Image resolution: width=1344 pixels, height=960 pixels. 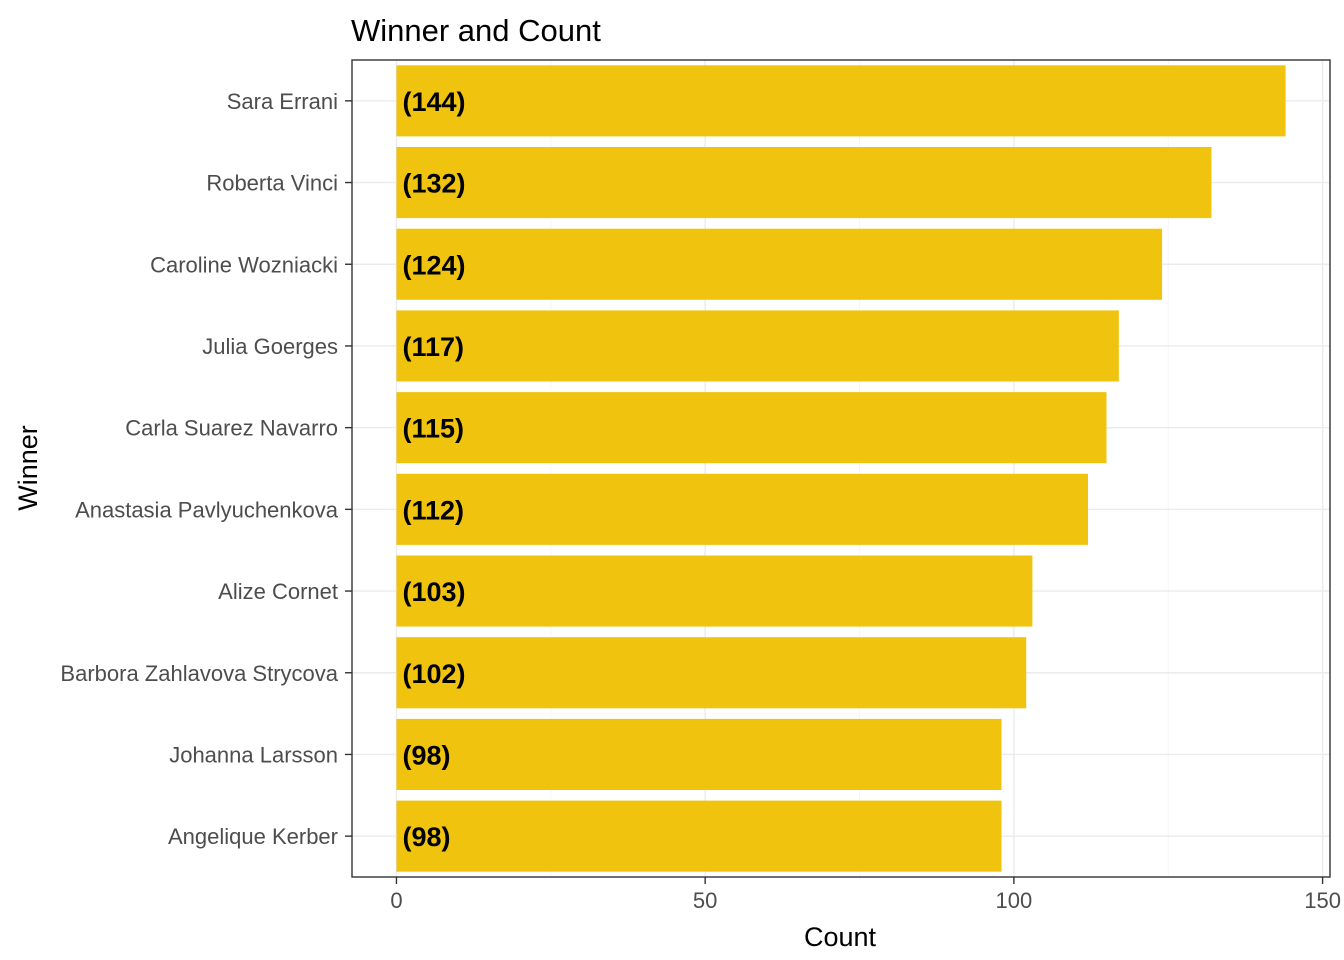 What do you see at coordinates (433, 674) in the screenshot?
I see `bar-data-label: (102)` at bounding box center [433, 674].